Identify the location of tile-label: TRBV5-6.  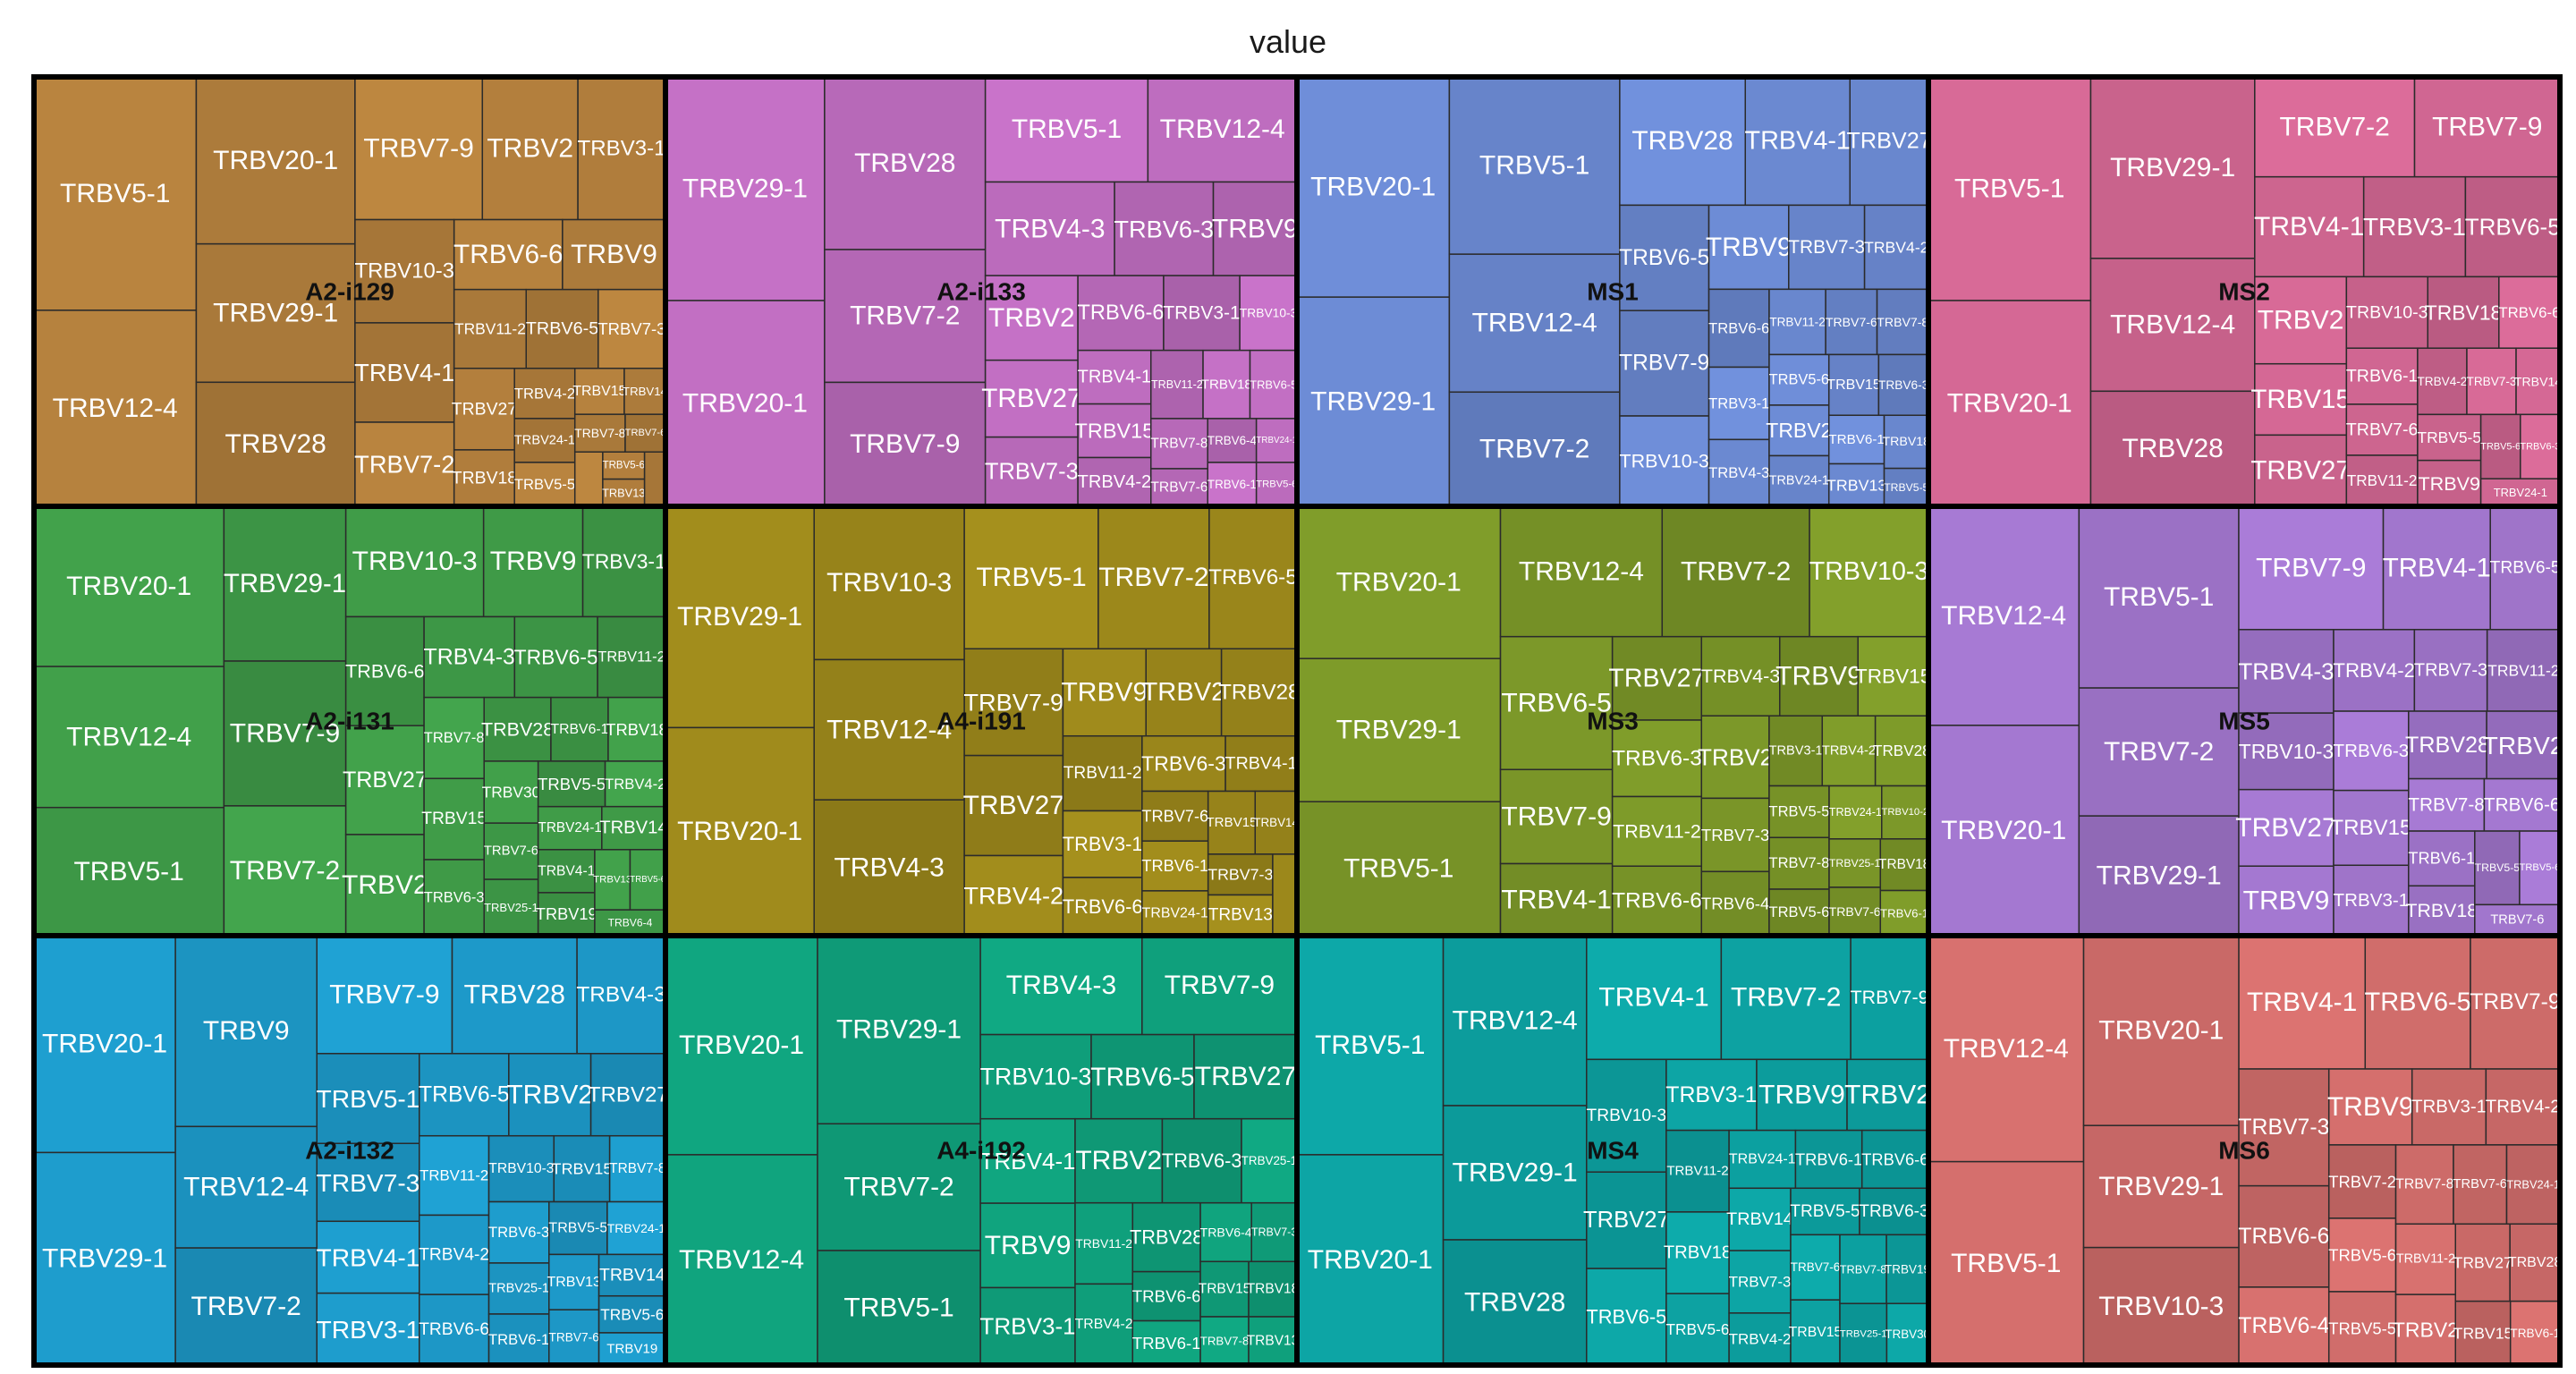
(1799, 380).